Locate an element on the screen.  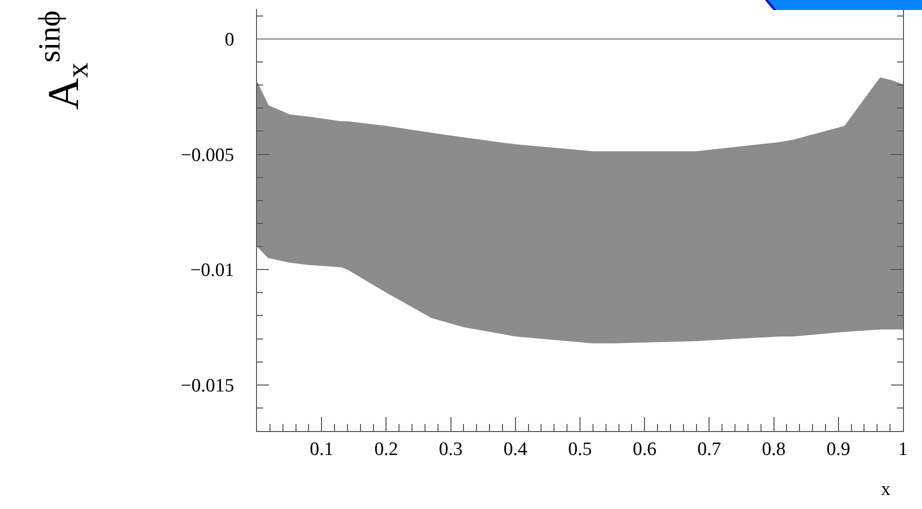
x-tick-label: 0.6 is located at coordinates (644, 449).